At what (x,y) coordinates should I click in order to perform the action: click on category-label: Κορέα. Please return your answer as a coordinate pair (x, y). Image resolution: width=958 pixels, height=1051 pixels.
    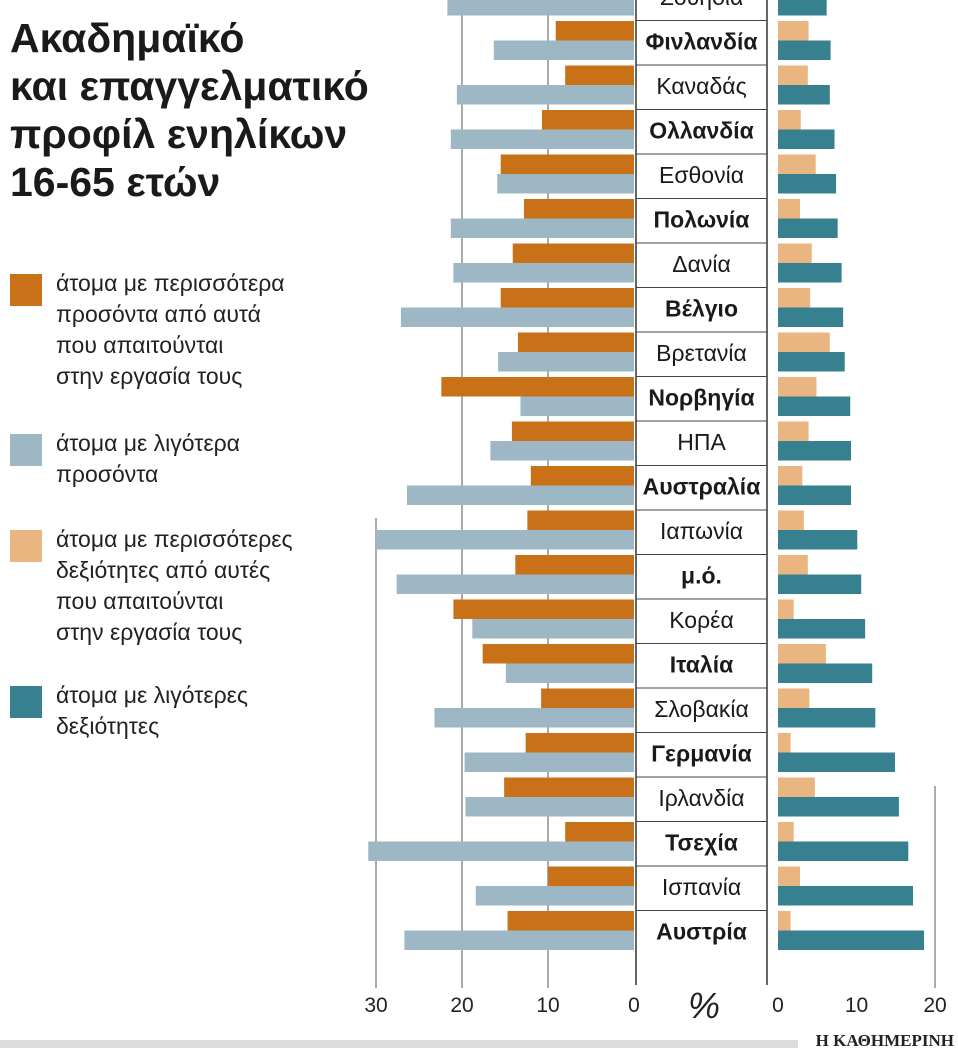
    Looking at the image, I should click on (701, 620).